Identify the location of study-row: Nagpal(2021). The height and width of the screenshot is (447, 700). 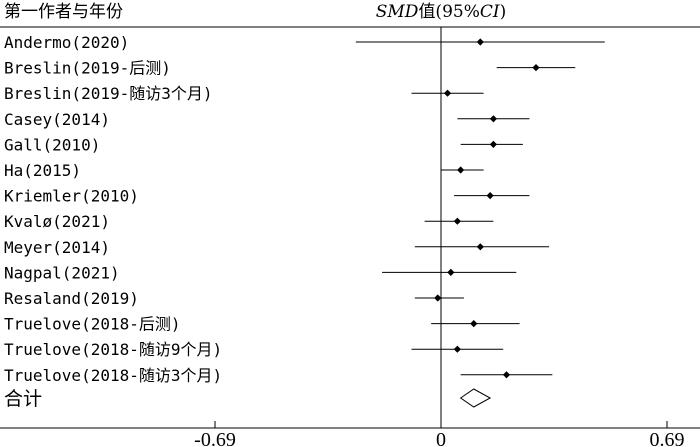
(260, 272).